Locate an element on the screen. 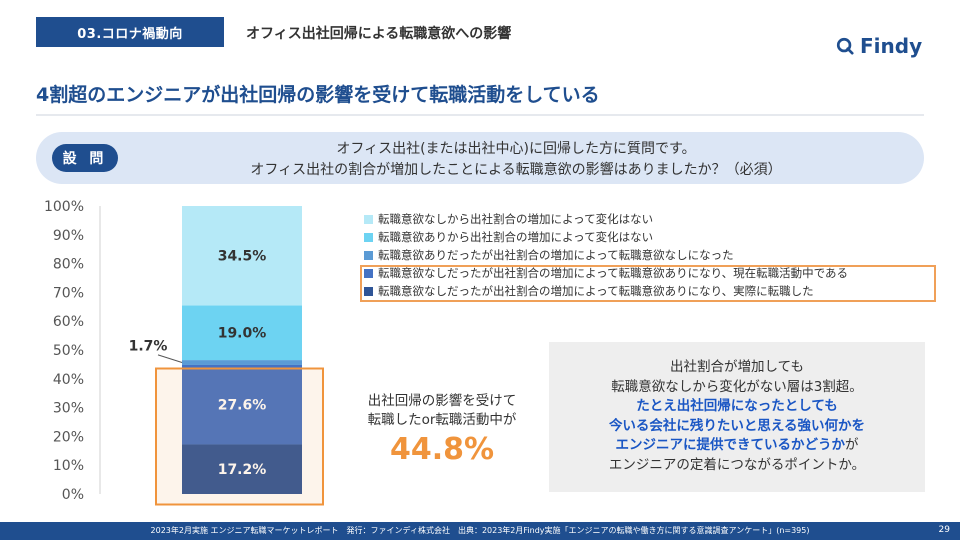 This screenshot has width=960, height=540. y-tick-label: 40% is located at coordinates (68, 380).